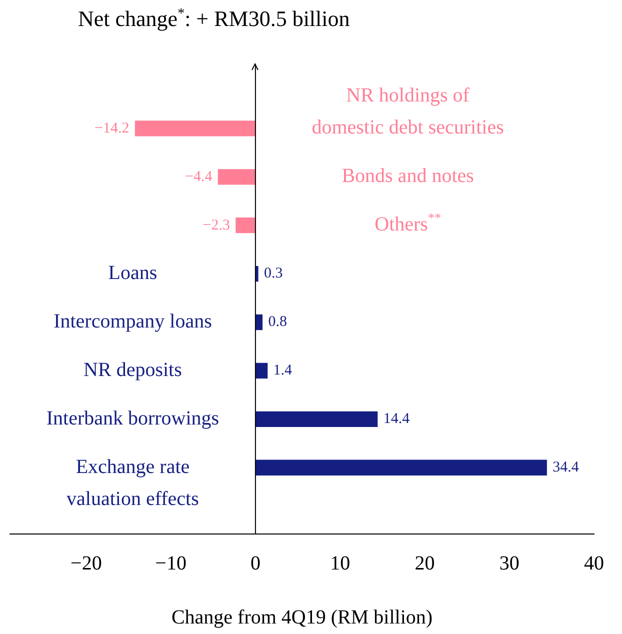  Describe the element at coordinates (214, 19) in the screenshot. I see `chart-title: Net change$^{*}$: + RM30.5 billion` at that location.